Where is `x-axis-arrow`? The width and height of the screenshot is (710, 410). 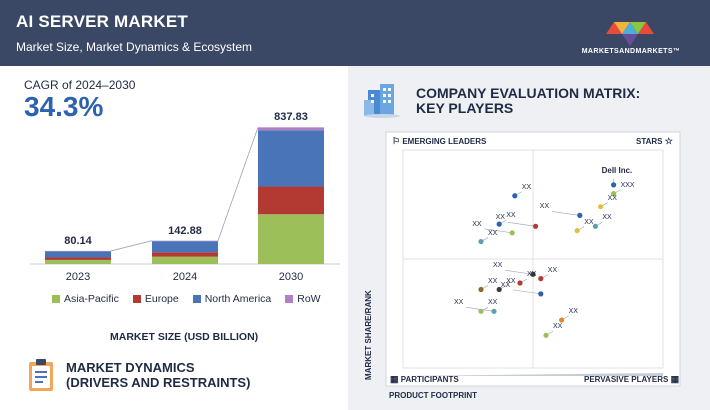
x-axis-arrow is located at coordinates (533, 374).